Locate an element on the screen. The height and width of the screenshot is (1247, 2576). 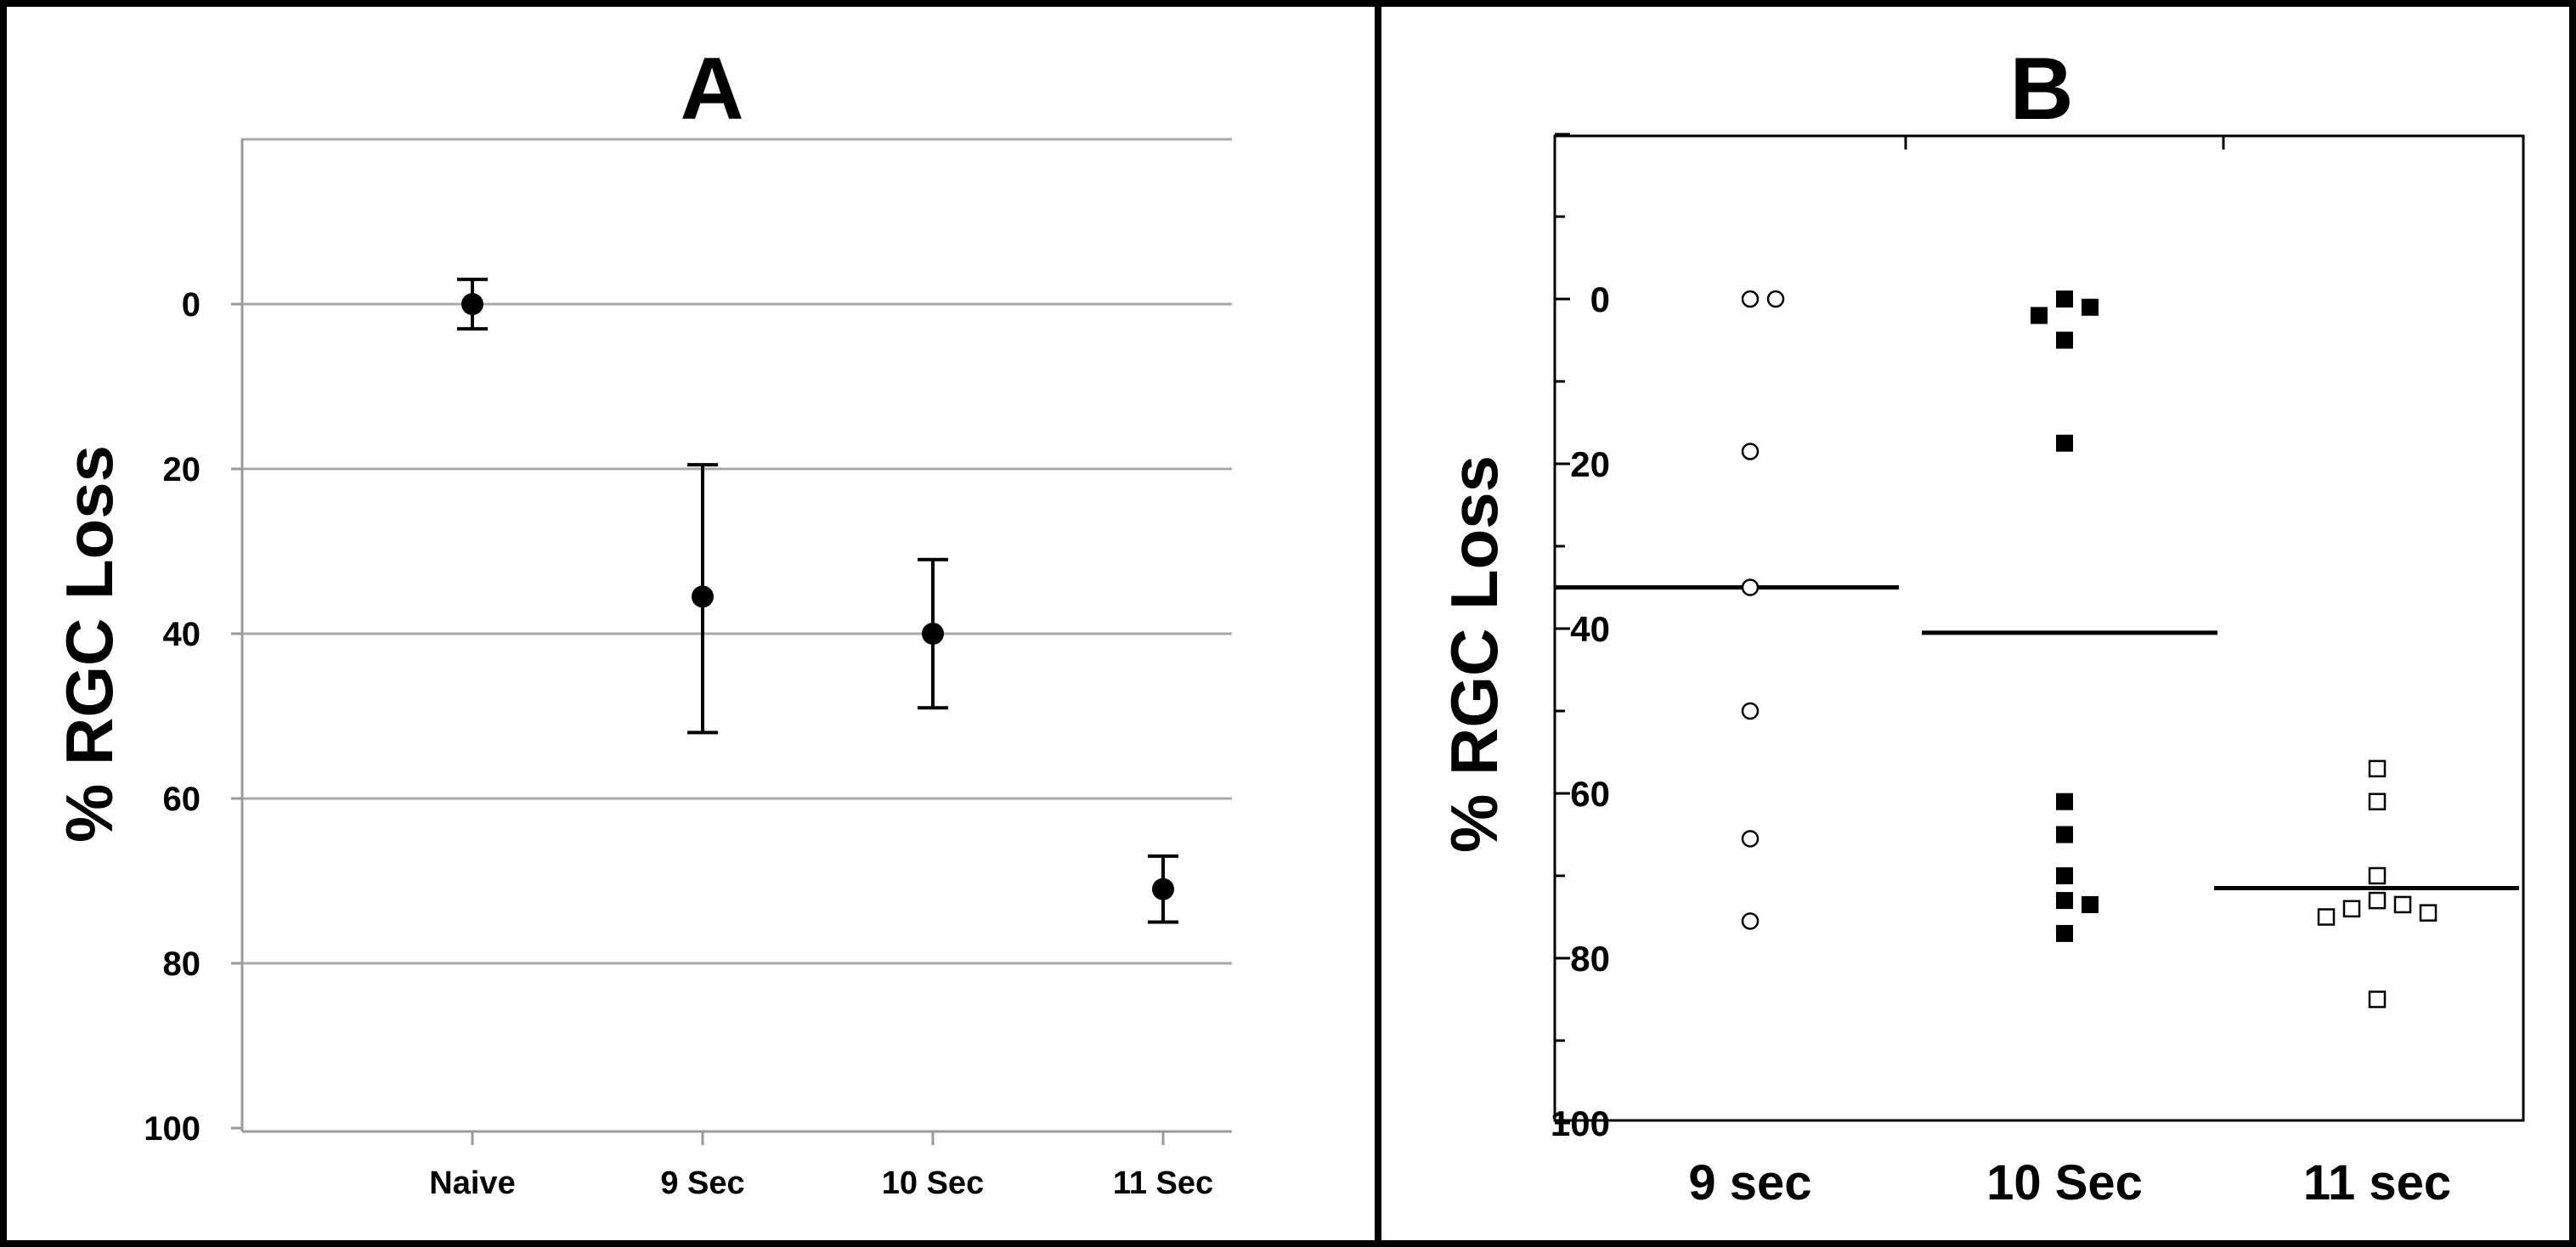
panel-a-y-tick-label: 40 is located at coordinates (182, 634).